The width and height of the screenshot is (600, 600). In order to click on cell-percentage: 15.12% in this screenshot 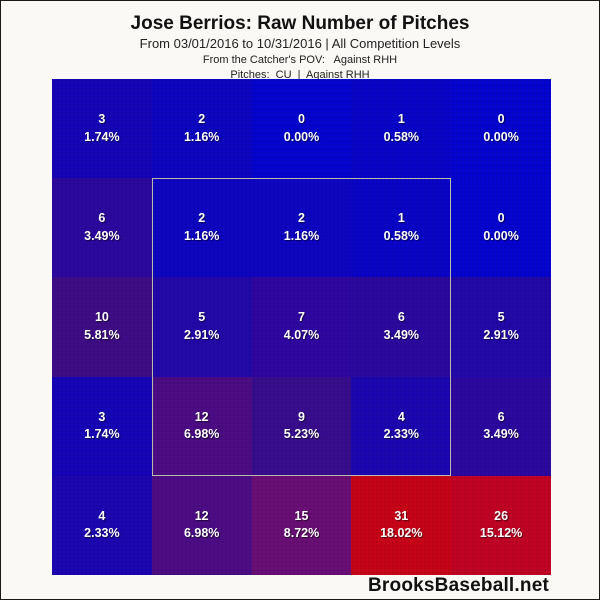, I will do `click(501, 533)`.